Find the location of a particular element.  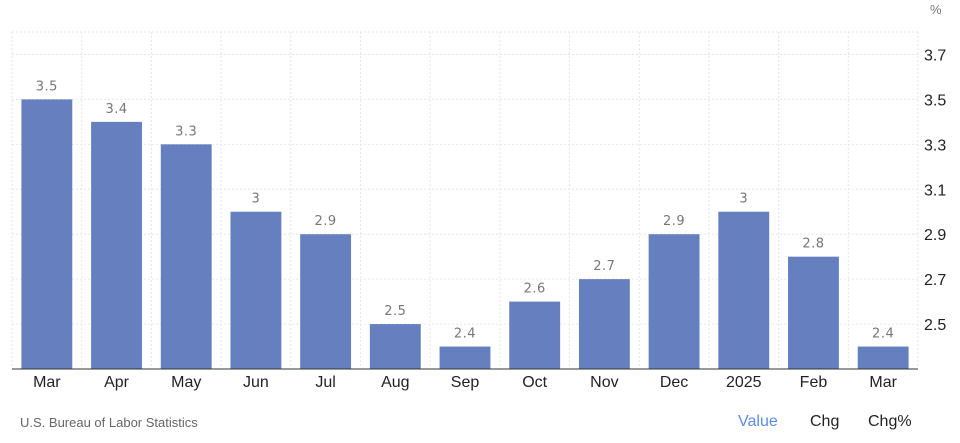

y-tick-label: 3.3 is located at coordinates (935, 145).